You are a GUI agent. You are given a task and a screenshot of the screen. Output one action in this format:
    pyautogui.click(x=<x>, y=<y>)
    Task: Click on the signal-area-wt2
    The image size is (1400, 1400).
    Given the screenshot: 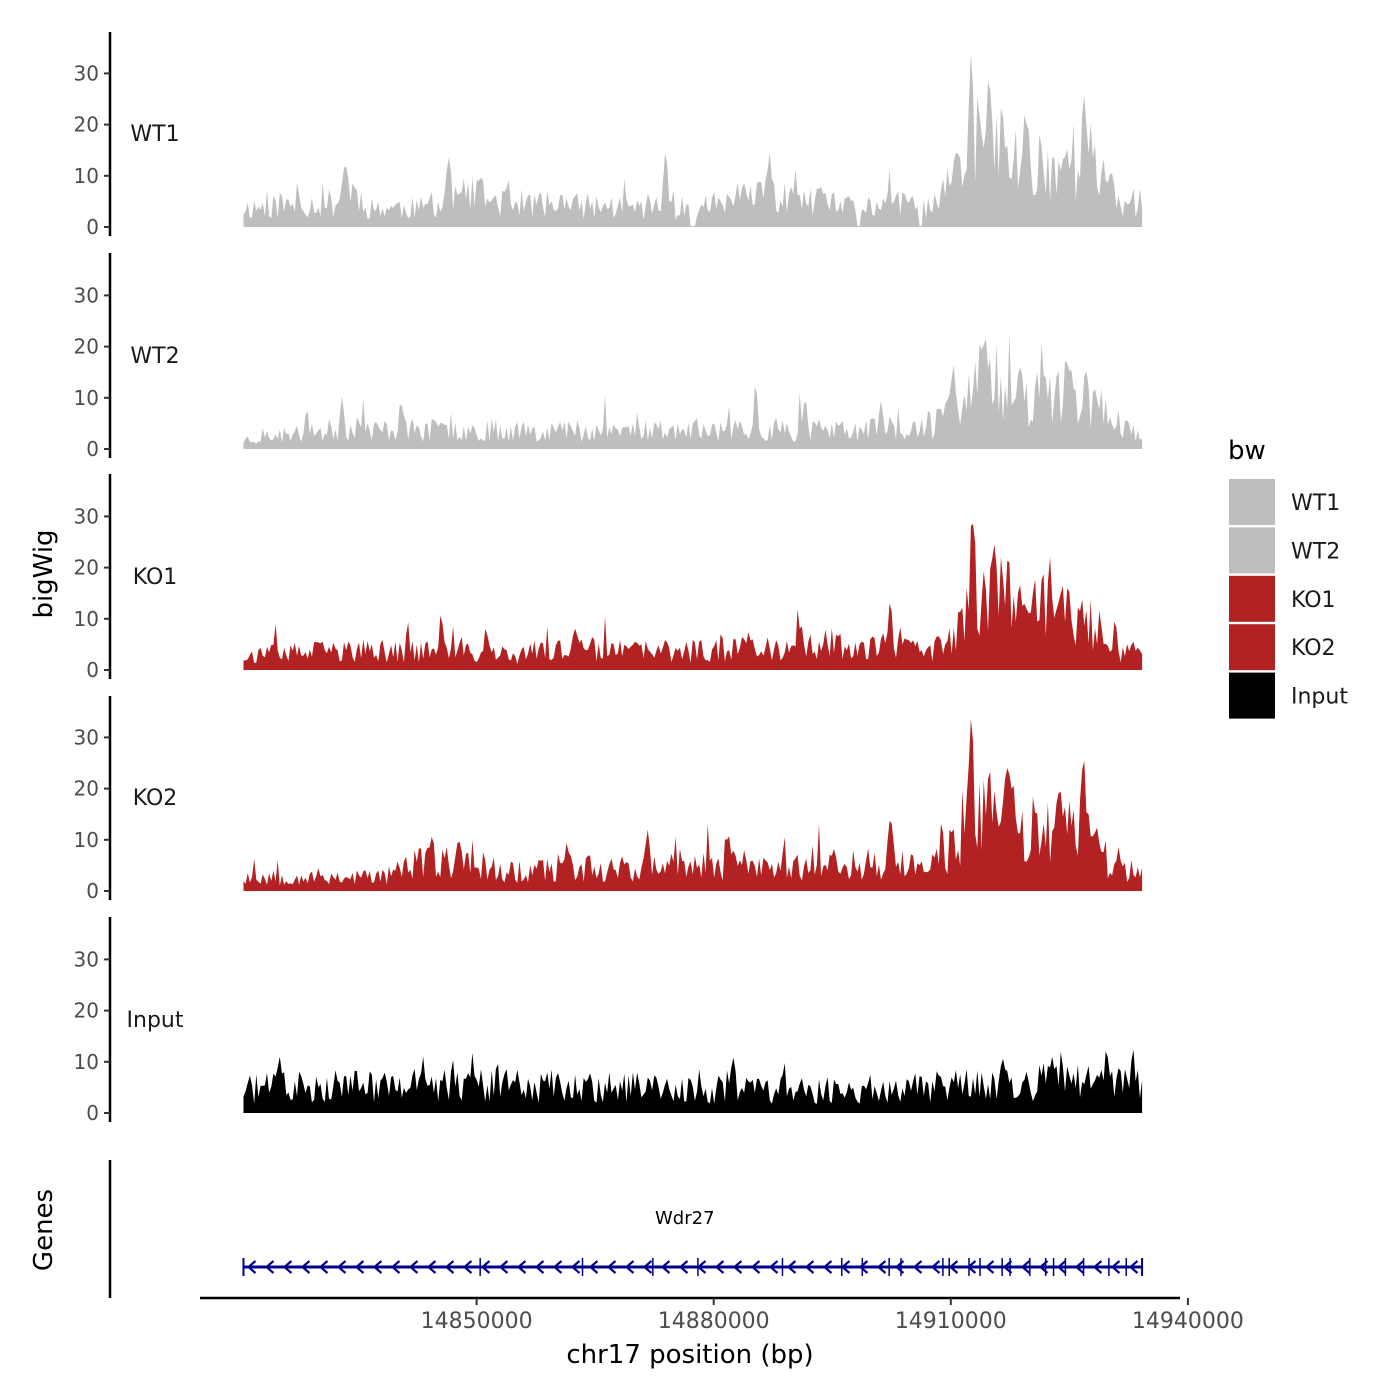 What is the action you would take?
    pyautogui.click(x=693, y=391)
    